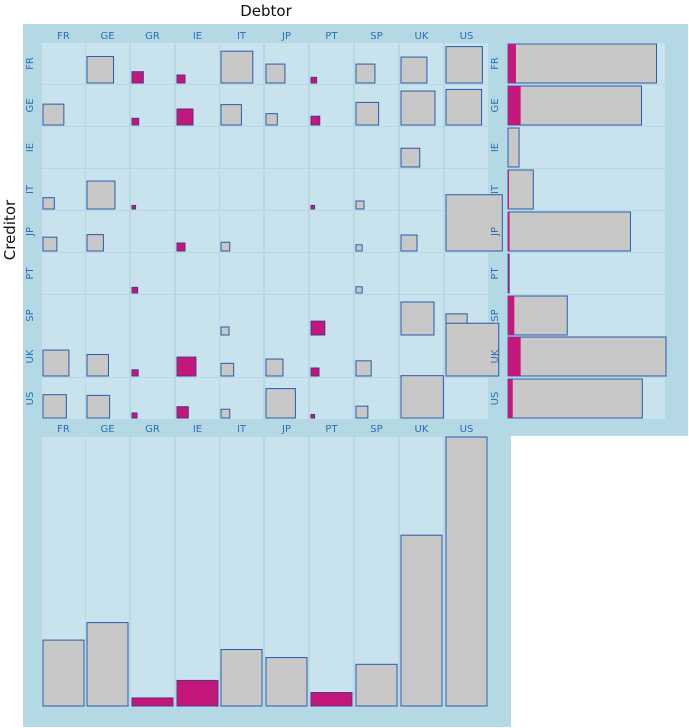  Describe the element at coordinates (466, 398) in the screenshot. I see `matrix-cell-US-US` at that location.